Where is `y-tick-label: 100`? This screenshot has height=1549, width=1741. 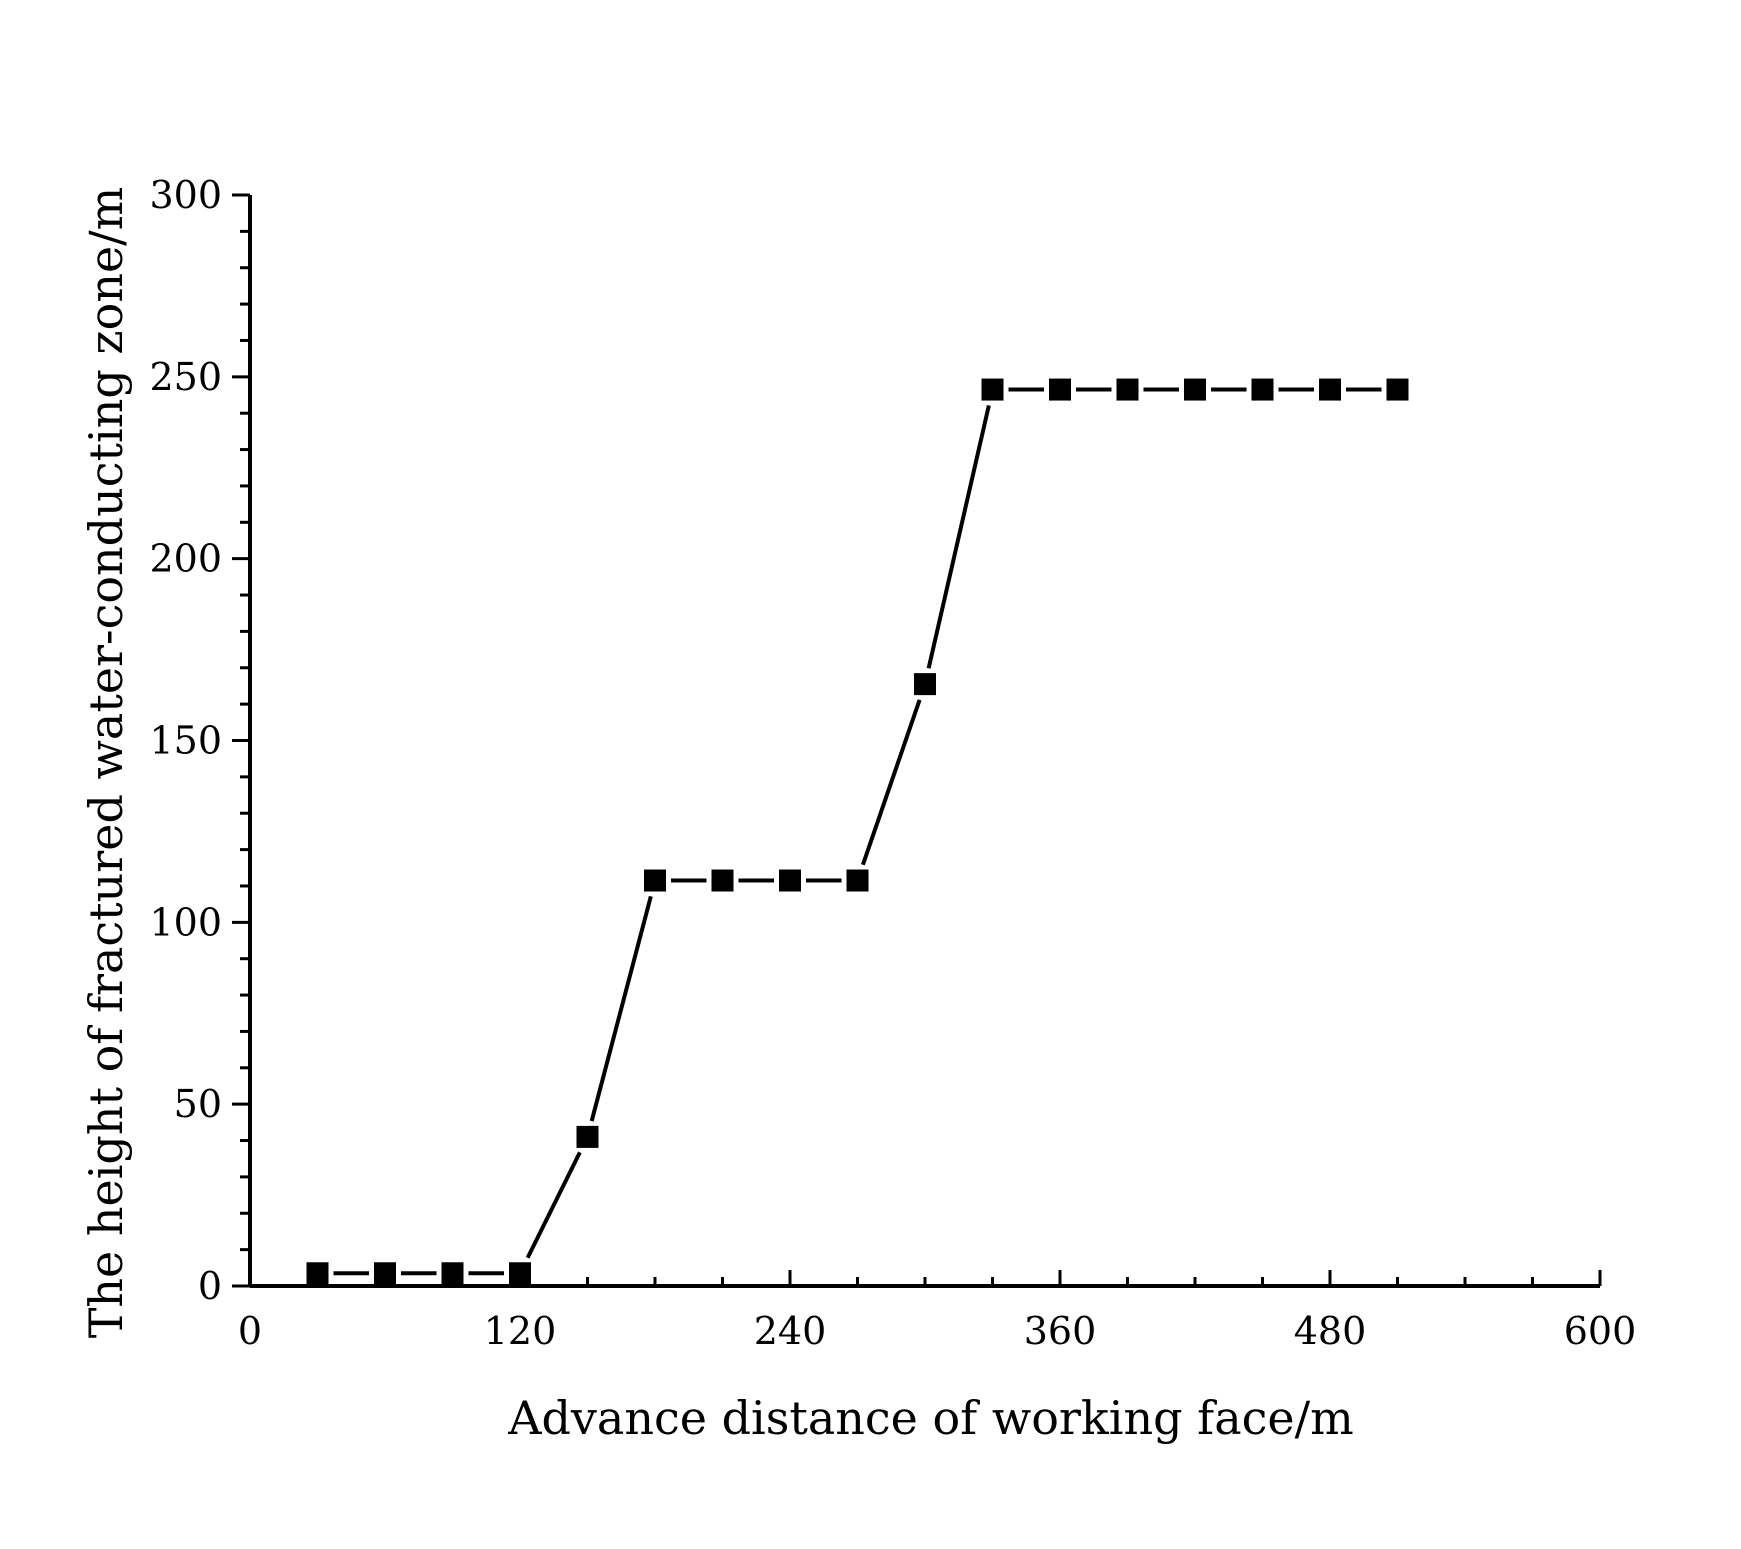
y-tick-label: 100 is located at coordinates (185, 922).